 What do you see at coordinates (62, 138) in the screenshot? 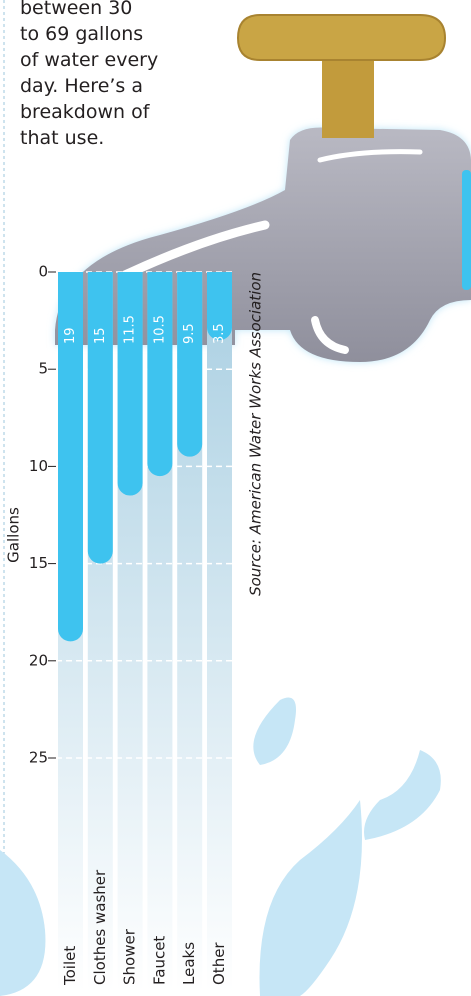
I see `intro-line: that use.` at bounding box center [62, 138].